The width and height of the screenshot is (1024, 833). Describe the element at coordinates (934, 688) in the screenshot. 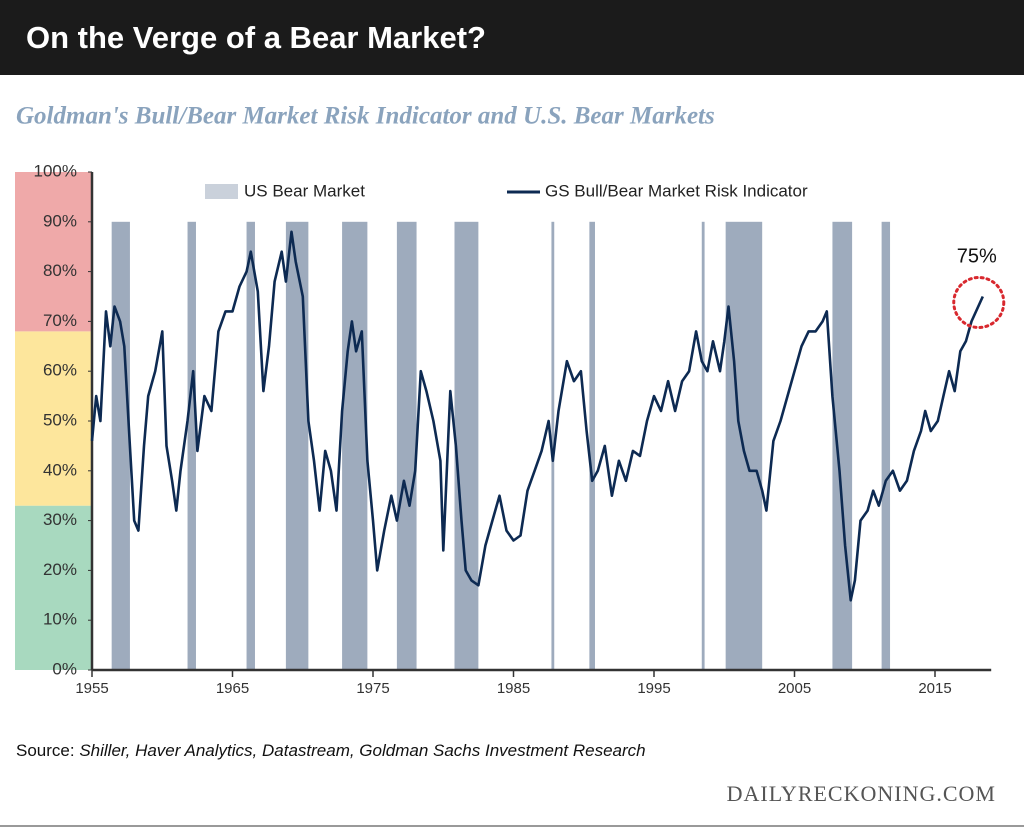

I see `x-tick-label: 2015` at that location.